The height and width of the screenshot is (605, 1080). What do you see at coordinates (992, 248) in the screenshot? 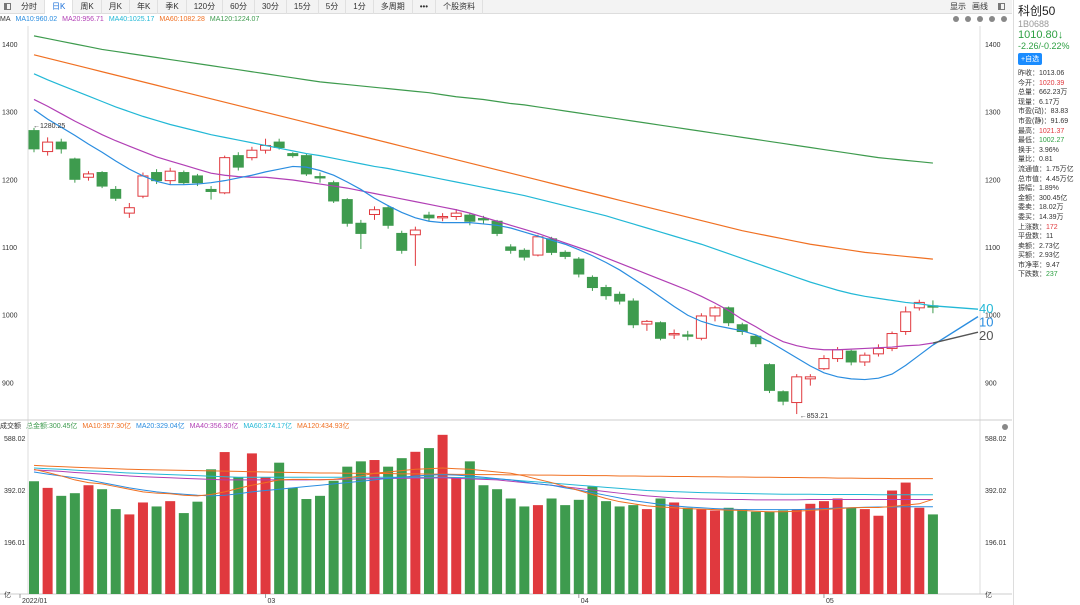
I see `price-tick-right: 1100` at bounding box center [992, 248].